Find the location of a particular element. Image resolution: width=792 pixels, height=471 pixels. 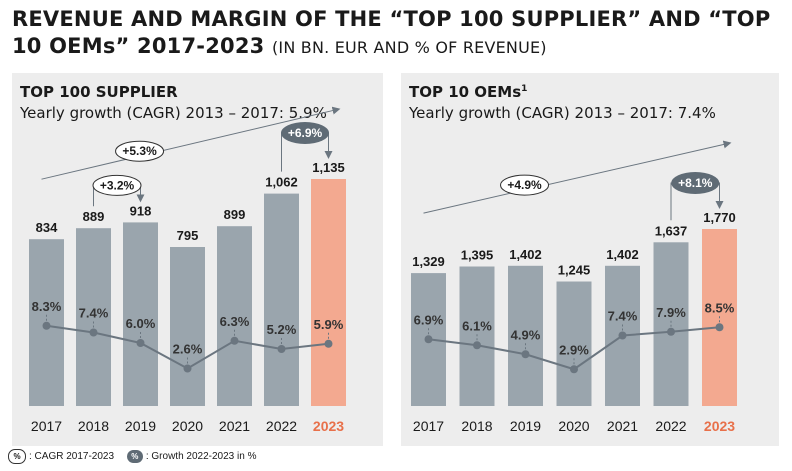

oem-value-label-2018: 1,395 is located at coordinates (477, 255).